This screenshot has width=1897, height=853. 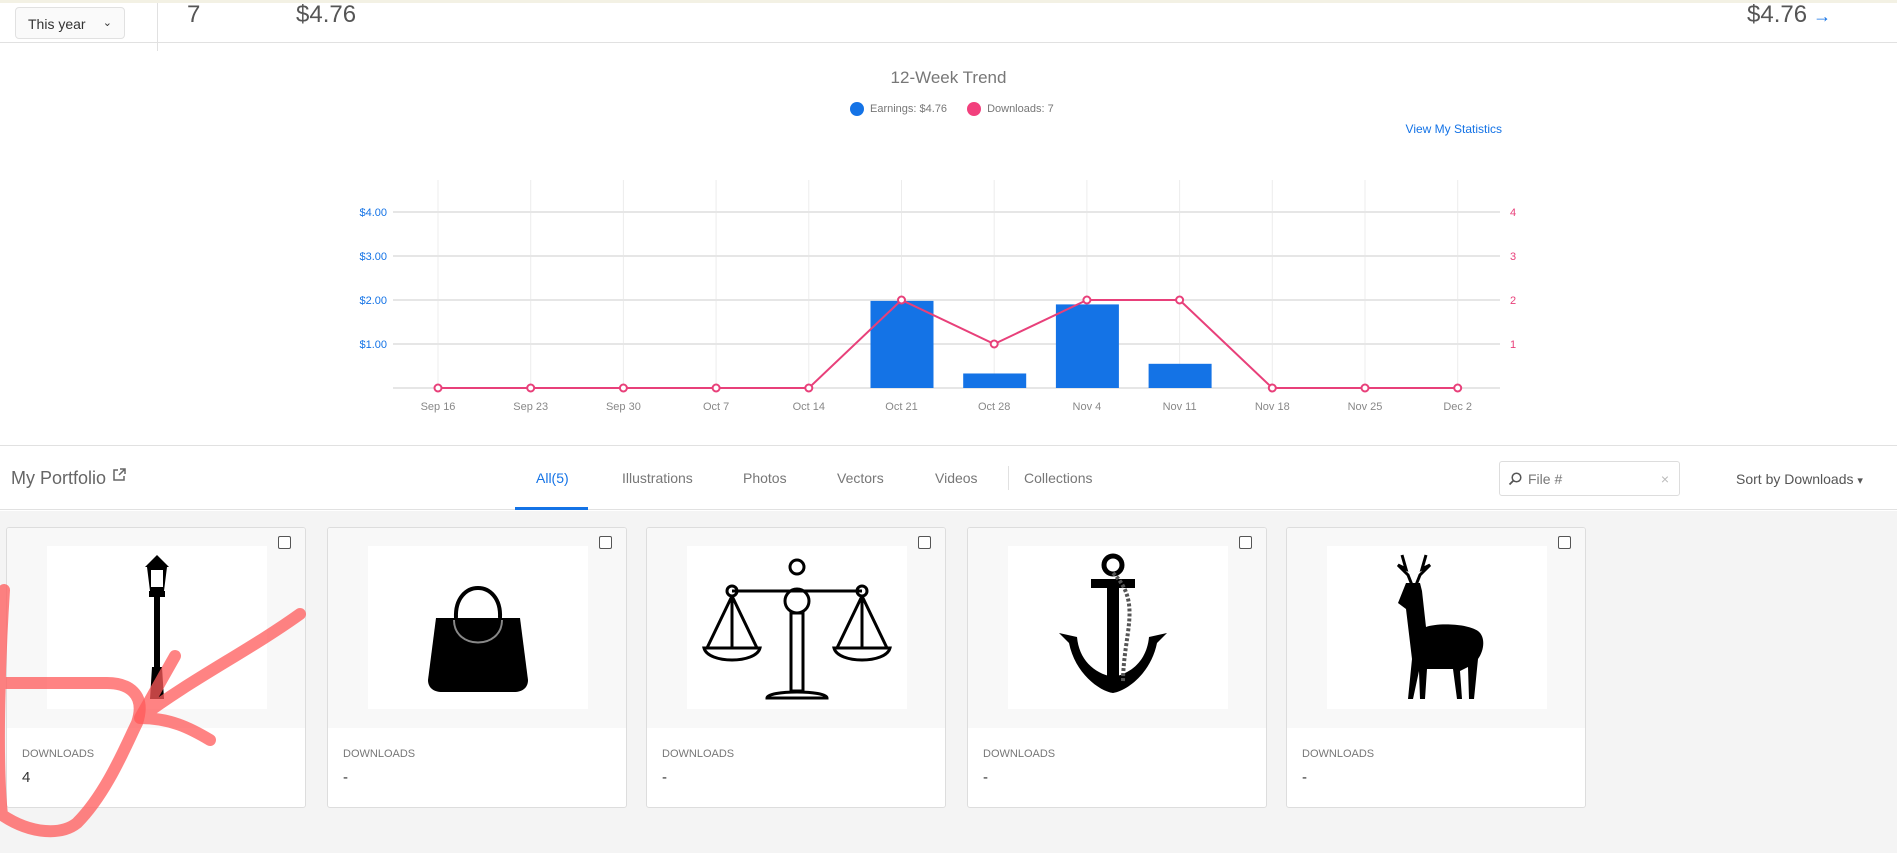 I want to click on x-axis-tick: Nov 4, so click(x=1087, y=407).